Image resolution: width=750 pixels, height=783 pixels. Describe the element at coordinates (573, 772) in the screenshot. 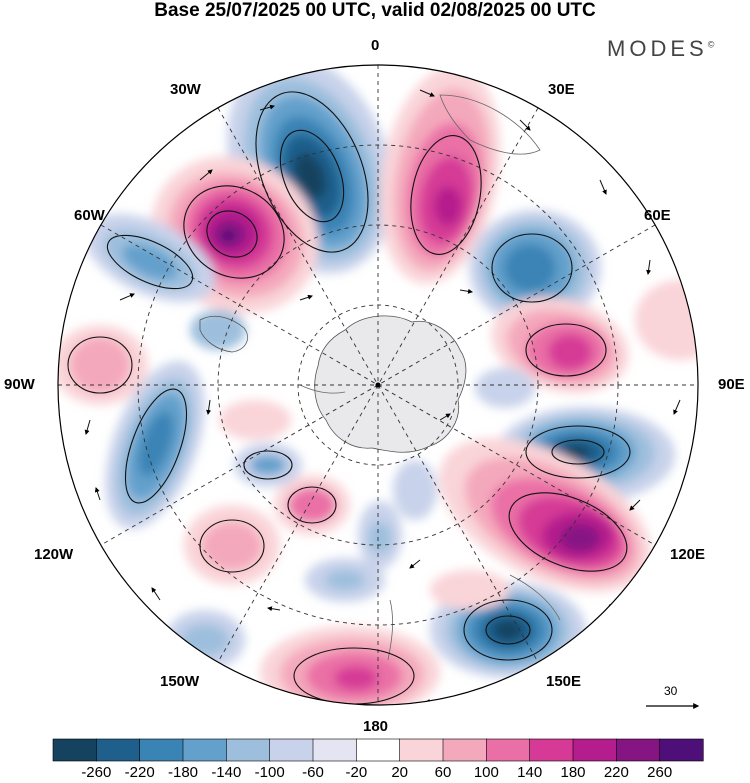

I see `colorbar-tick-label: 180` at that location.